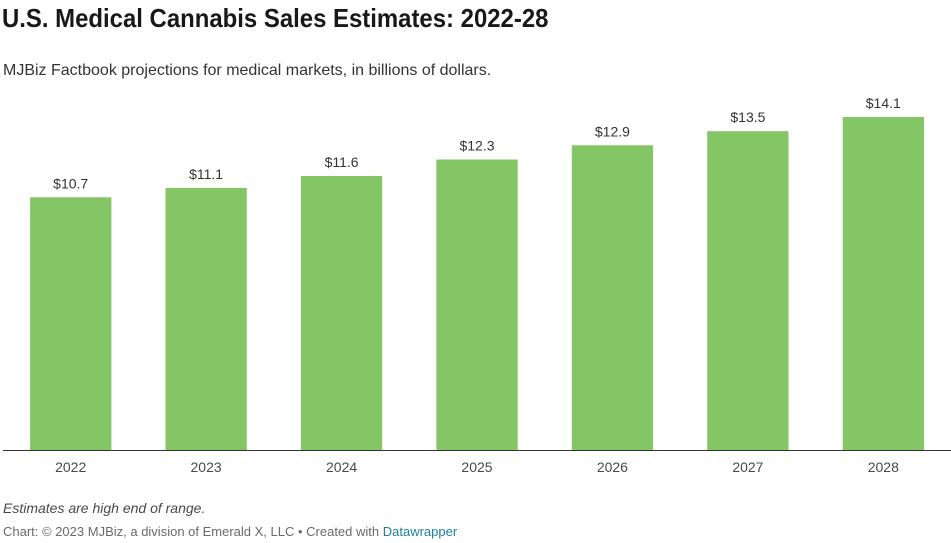 The width and height of the screenshot is (951, 543). What do you see at coordinates (342, 162) in the screenshot?
I see `value-label-2024: $11.6` at bounding box center [342, 162].